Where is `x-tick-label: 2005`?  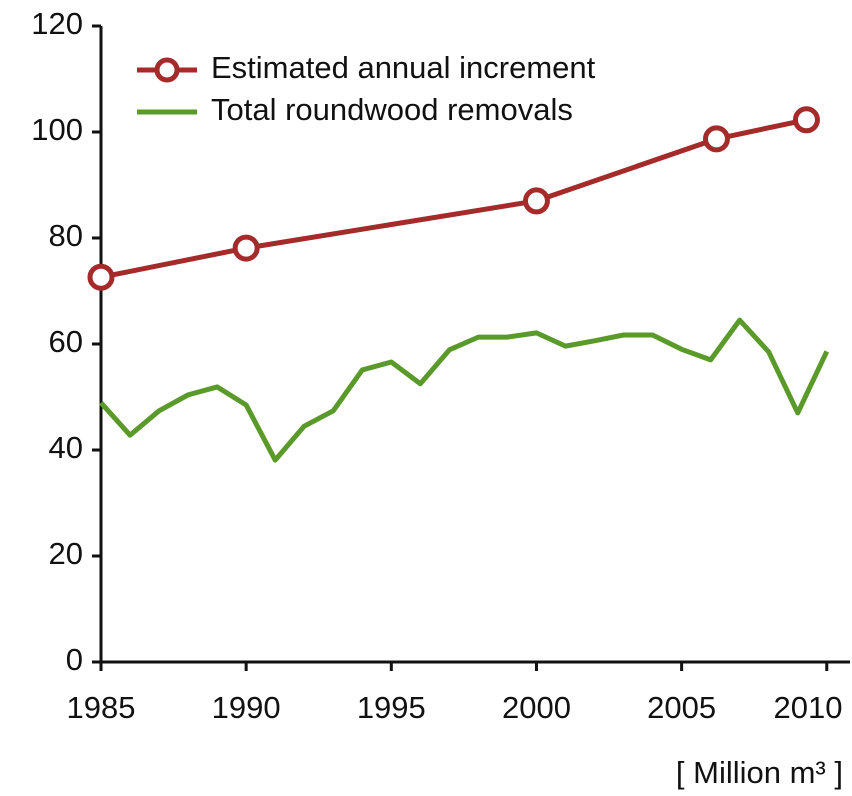 x-tick-label: 2005 is located at coordinates (681, 707).